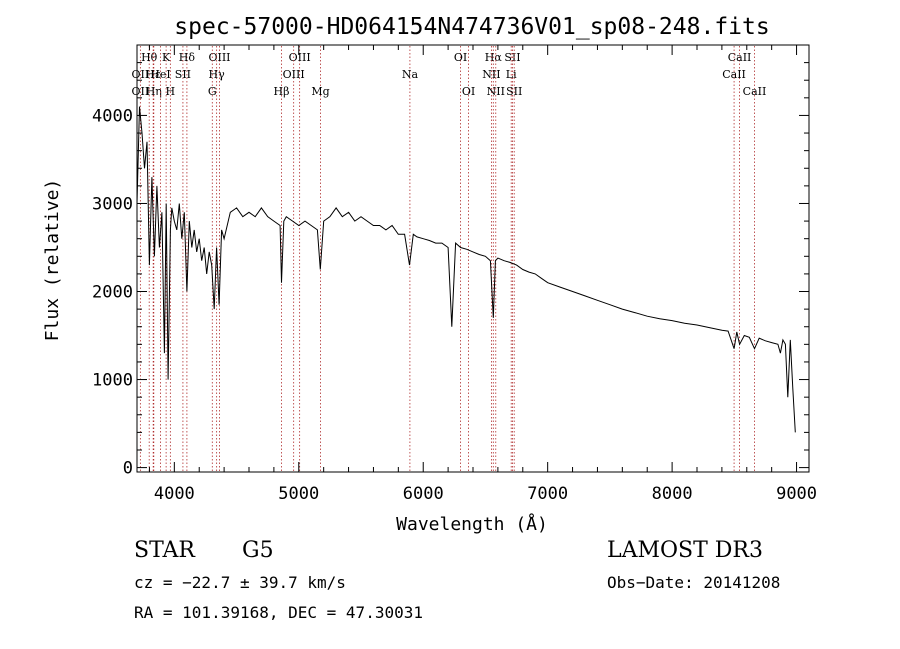 This screenshot has height=649, width=900. Describe the element at coordinates (240, 582) in the screenshot. I see `redshift-cz: cz = −22.7 ± 39.7 km/s` at that location.